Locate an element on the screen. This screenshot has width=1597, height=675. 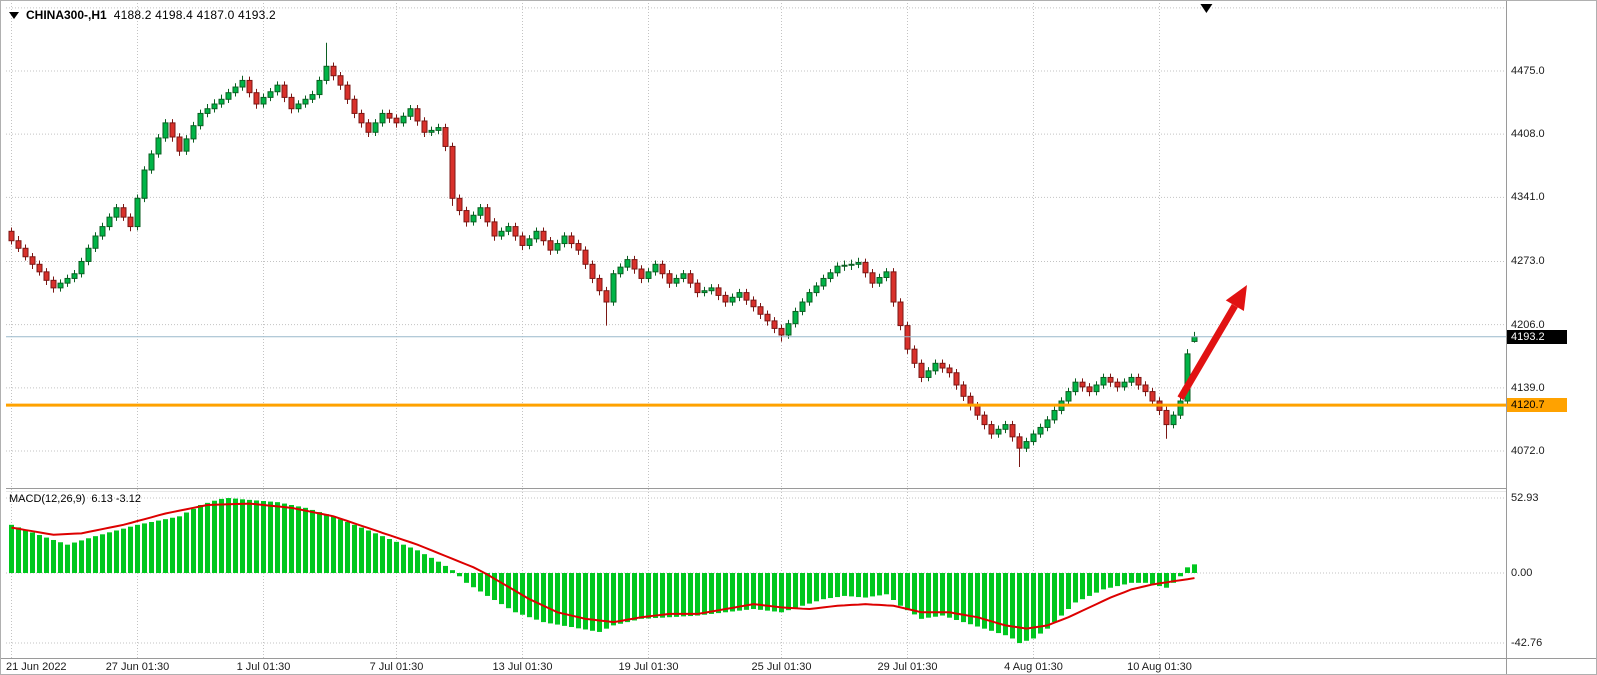
chart-shift-marker is located at coordinates (1206, 8).